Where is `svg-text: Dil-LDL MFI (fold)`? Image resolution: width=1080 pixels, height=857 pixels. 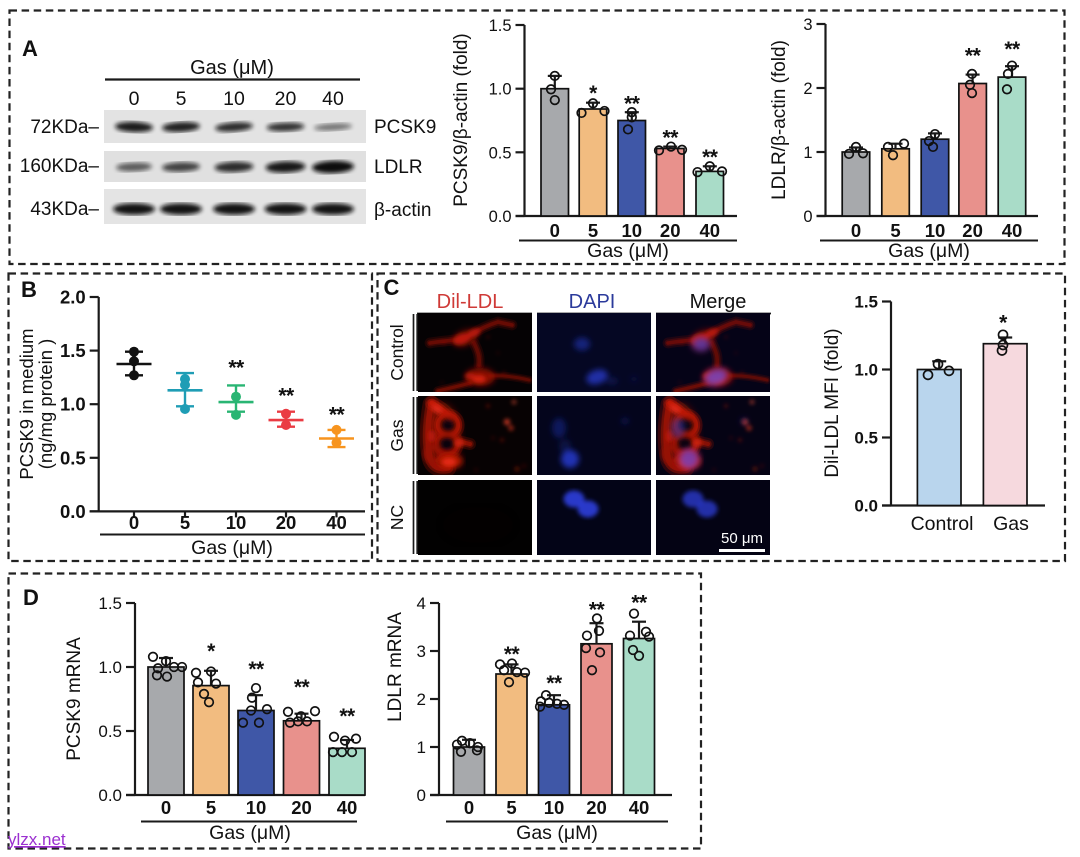
svg-text: Dil-LDL MFI (fold) is located at coordinates (832, 402).